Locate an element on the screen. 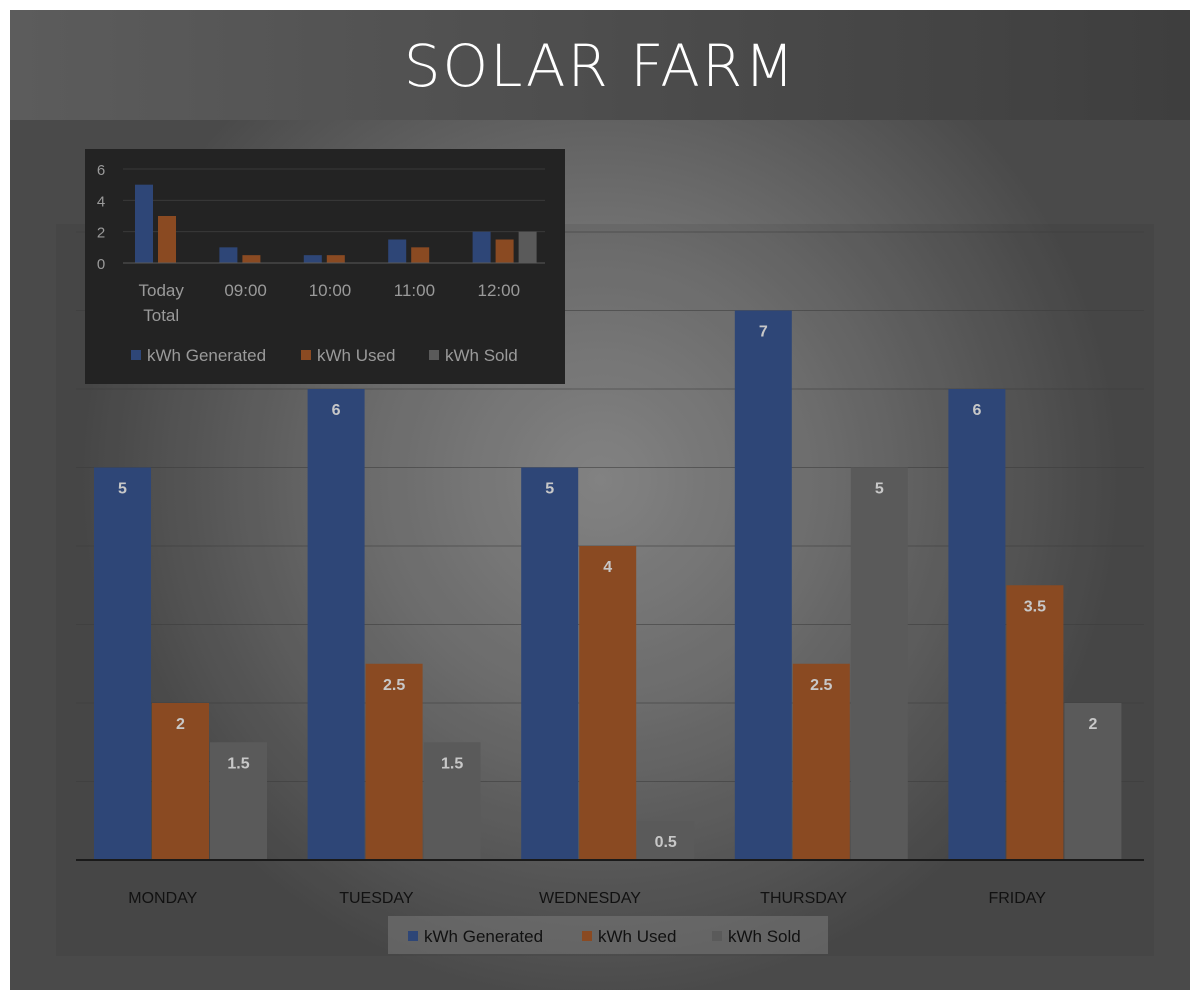 This screenshot has width=1200, height=1000. data-label: 3.5 is located at coordinates (1035, 606).